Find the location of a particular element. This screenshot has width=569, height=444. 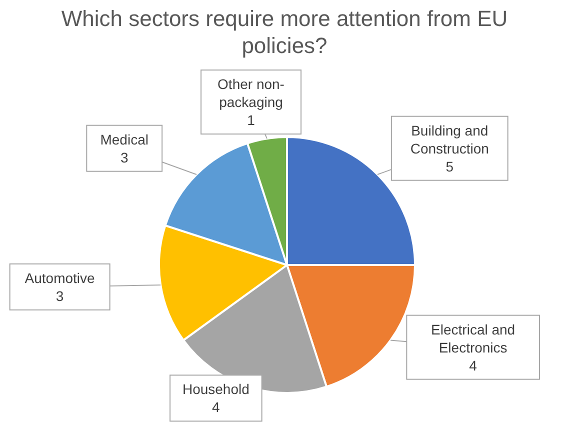

slice-label: Automotive is located at coordinates (60, 278).